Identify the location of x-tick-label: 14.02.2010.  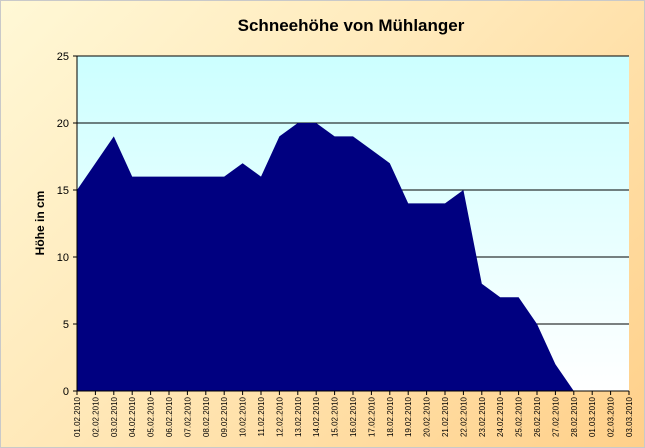
(316, 416).